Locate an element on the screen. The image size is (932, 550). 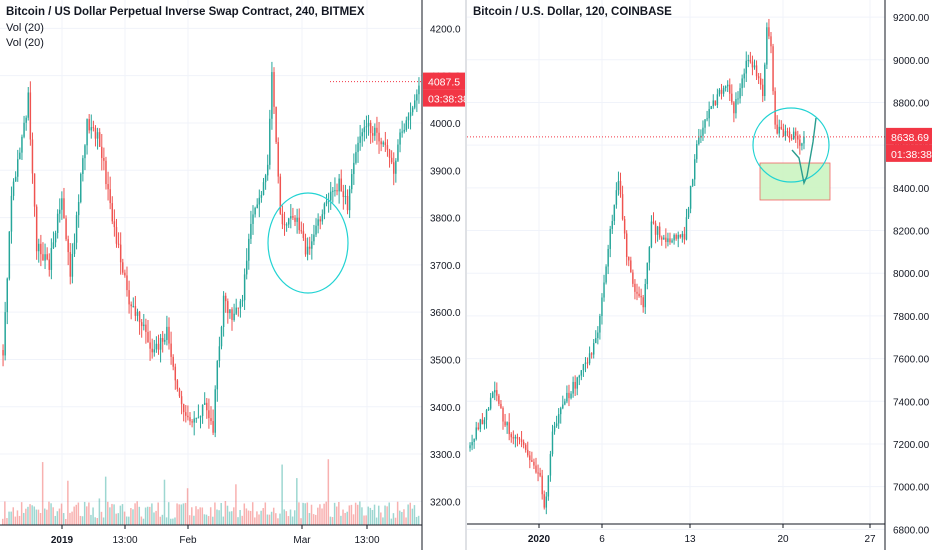
y-tick-label: 7800.00 is located at coordinates (911, 317).